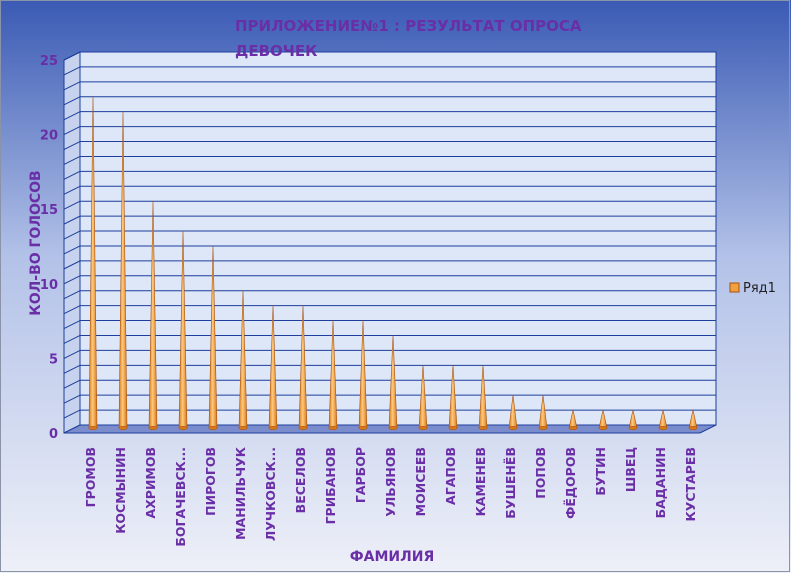  Describe the element at coordinates (53, 434) in the screenshot. I see `y-tick-label: 0` at that location.